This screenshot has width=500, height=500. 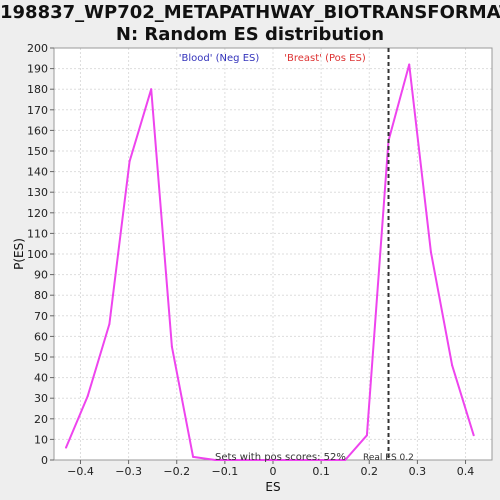 What do you see at coordinates (219, 58) in the screenshot?
I see `legend-neg-es: 'Blood' (Neg ES)` at bounding box center [219, 58].